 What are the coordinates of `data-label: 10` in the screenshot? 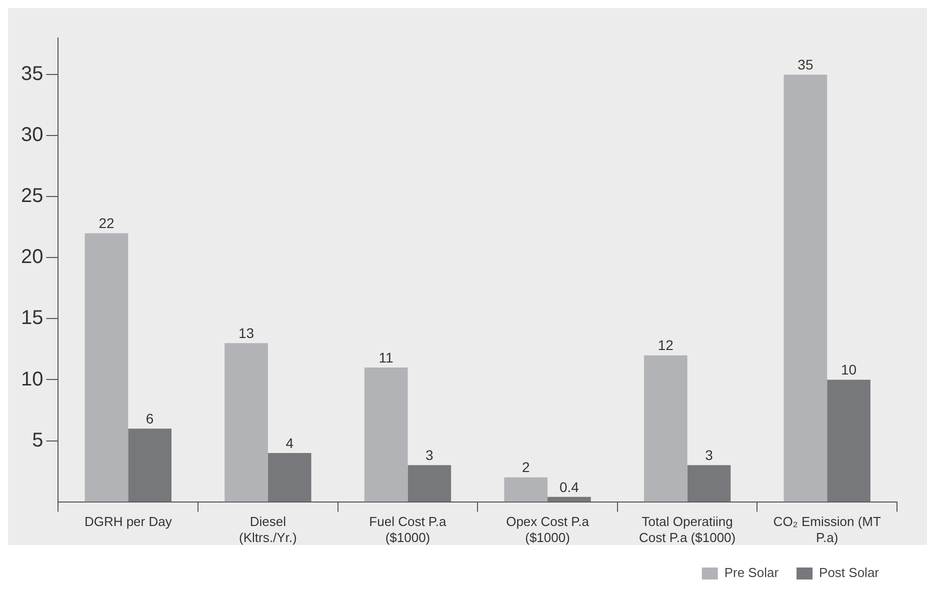 It's located at (848, 370).